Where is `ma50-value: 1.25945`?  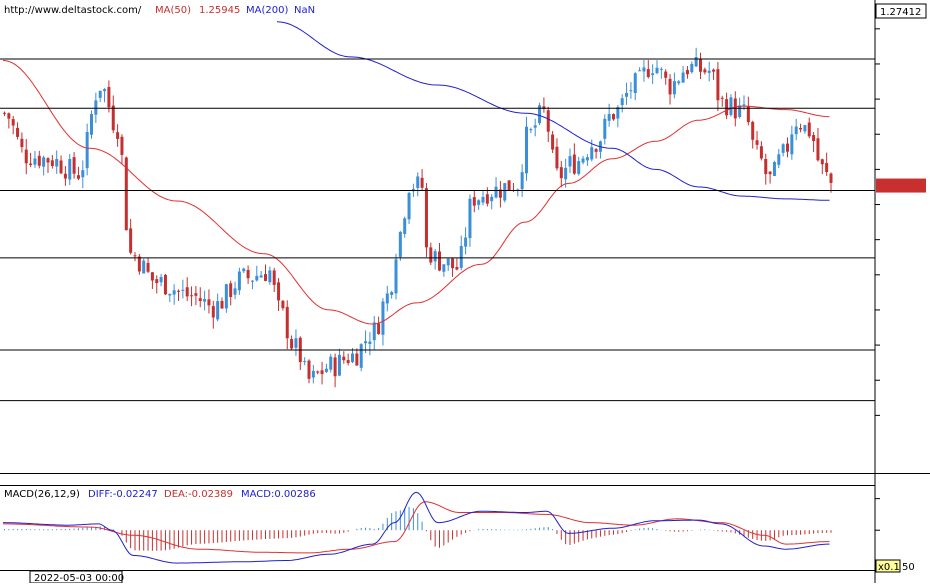
ma50-value: 1.25945 is located at coordinates (219, 10).